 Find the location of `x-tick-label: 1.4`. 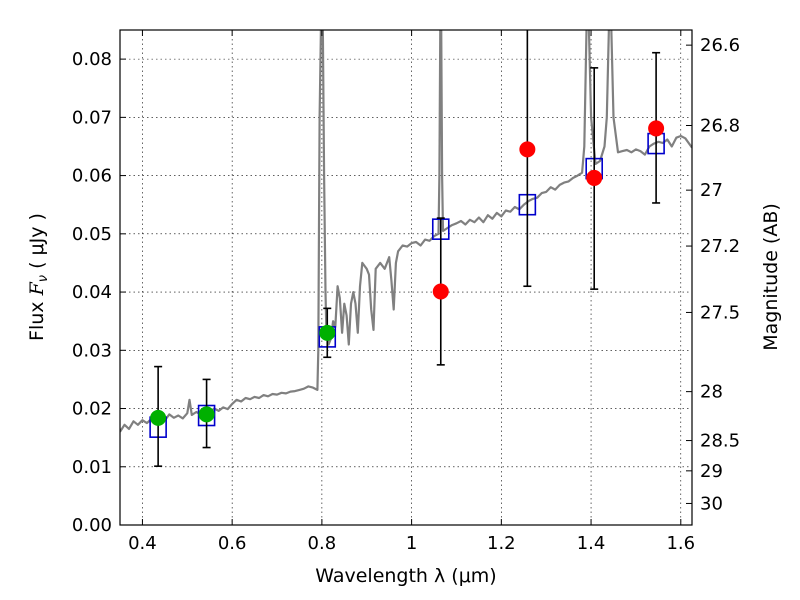

x-tick-label: 1.4 is located at coordinates (591, 543).